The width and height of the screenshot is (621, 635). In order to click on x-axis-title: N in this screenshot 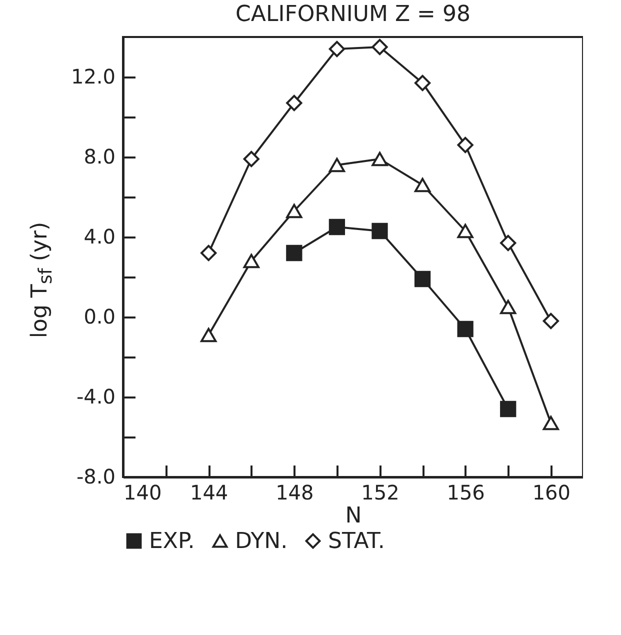, I will do `click(353, 516)`.